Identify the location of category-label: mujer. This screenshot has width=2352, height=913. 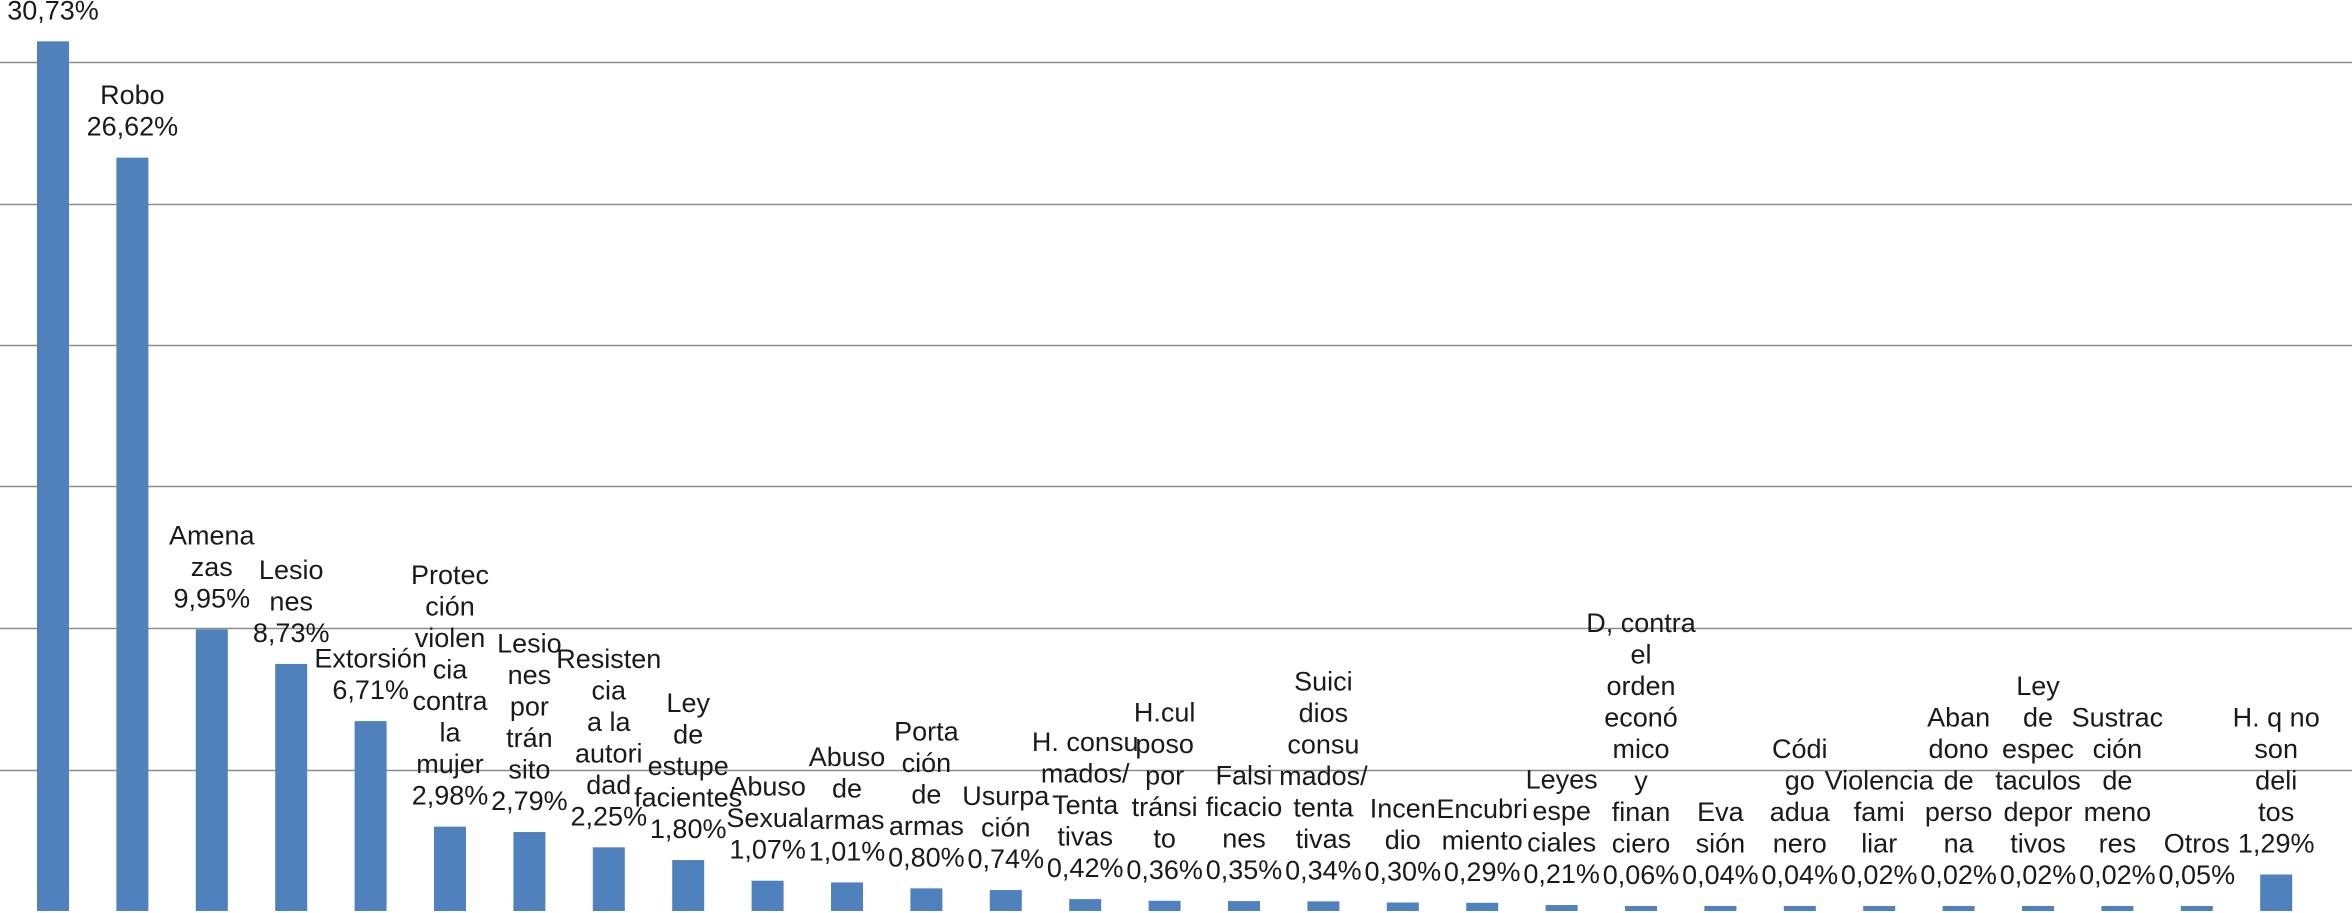
(450, 764).